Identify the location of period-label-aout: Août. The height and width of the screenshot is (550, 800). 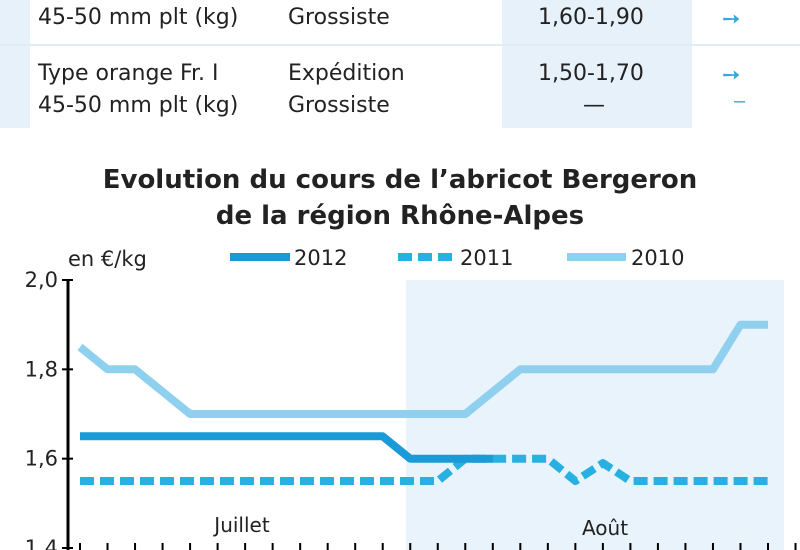
(605, 528).